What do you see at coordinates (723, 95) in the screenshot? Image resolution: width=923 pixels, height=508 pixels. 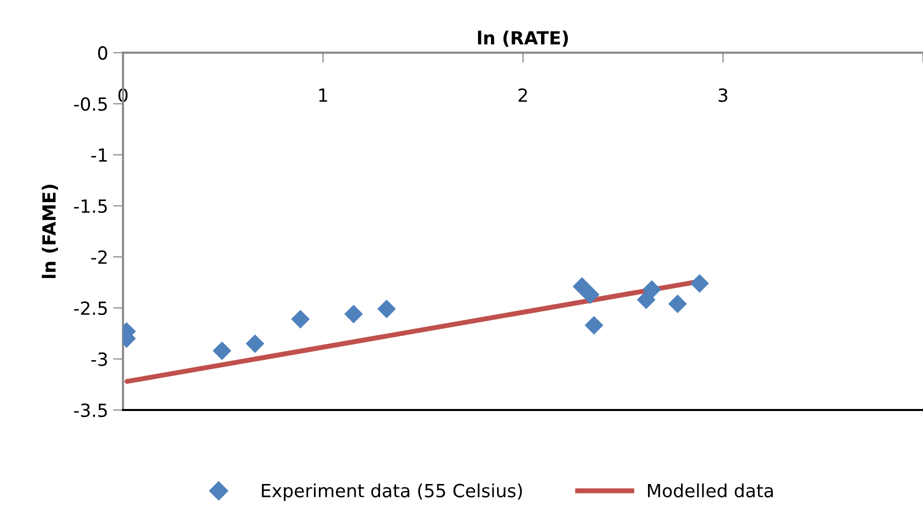 I see `x-tick-label: 3` at bounding box center [723, 95].